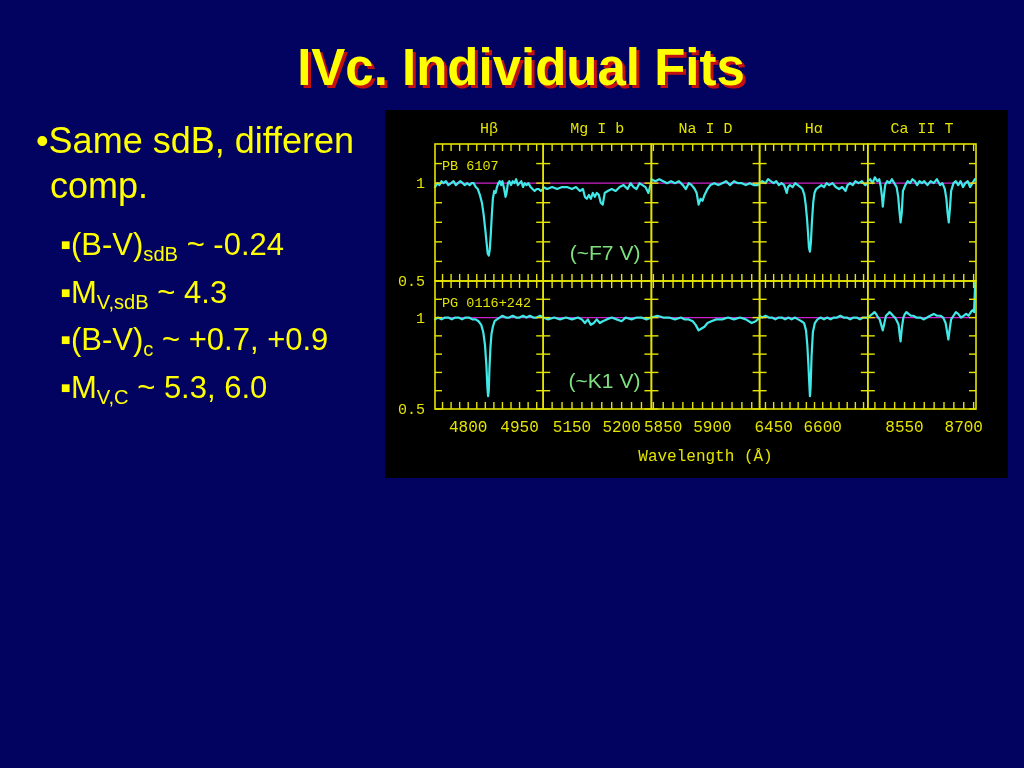  Describe the element at coordinates (164, 388) in the screenshot. I see `text: ▪M$_{V,C}$ ~ 5.3, 6.0` at that location.